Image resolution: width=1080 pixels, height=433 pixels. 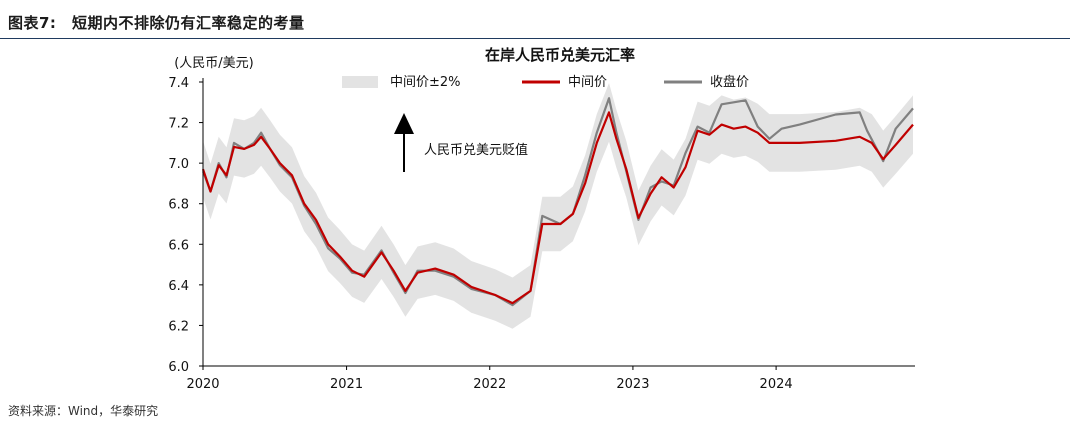 What do you see at coordinates (587, 82) in the screenshot?
I see `legend-mid-label: 中间价` at bounding box center [587, 82].